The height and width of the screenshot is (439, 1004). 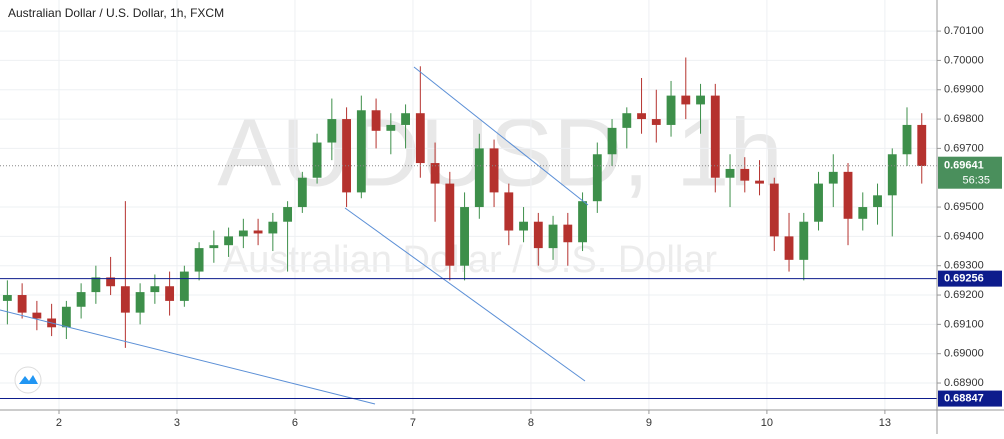 What do you see at coordinates (964, 60) in the screenshot?
I see `y-tick-label: 0.70000` at bounding box center [964, 60].